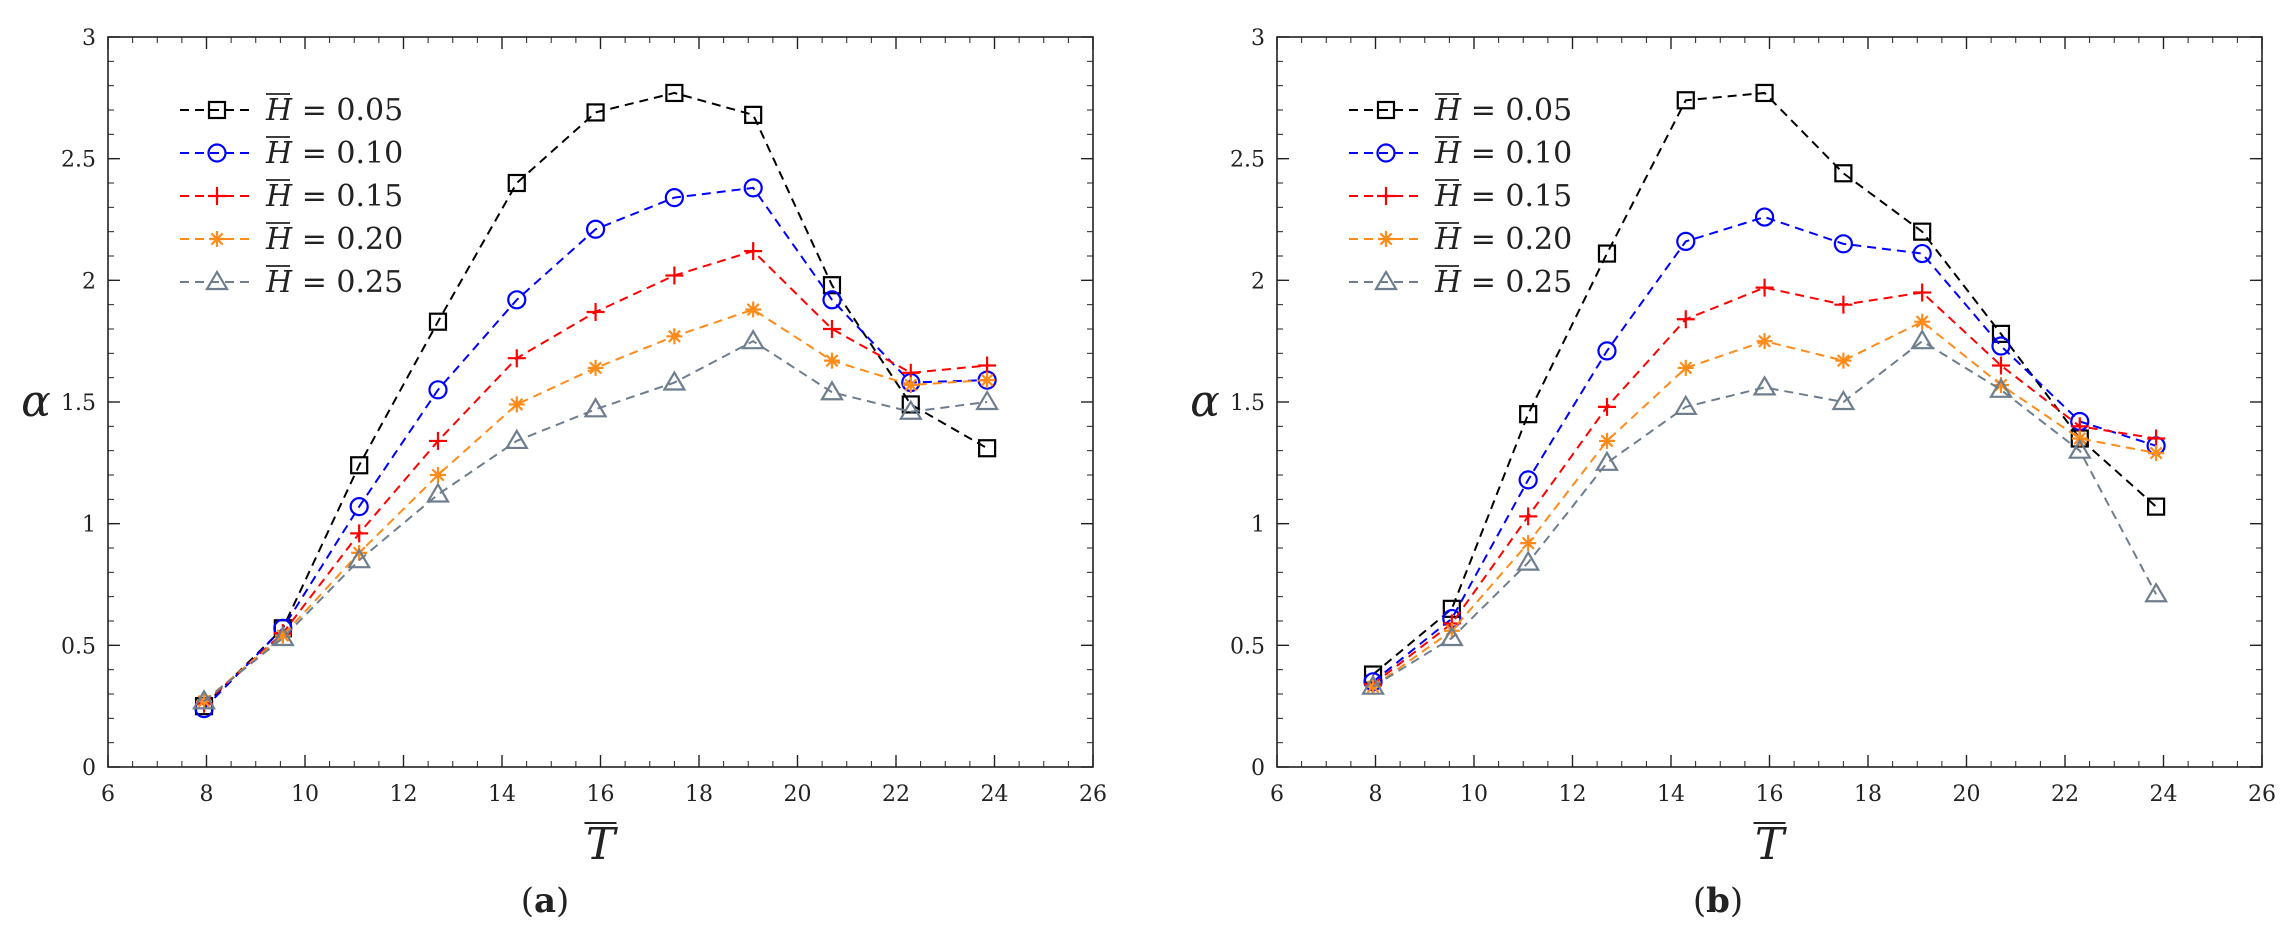 The image size is (2290, 949). I want to click on y-tick-label: 2, so click(1258, 281).